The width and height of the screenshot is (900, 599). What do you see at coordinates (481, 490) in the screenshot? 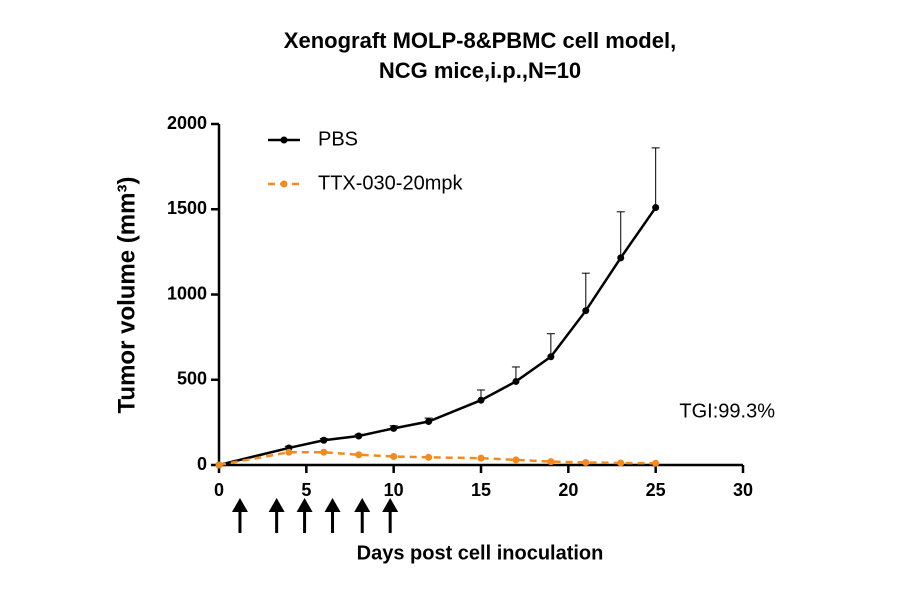
I see `x-tick-label: 15` at bounding box center [481, 490].